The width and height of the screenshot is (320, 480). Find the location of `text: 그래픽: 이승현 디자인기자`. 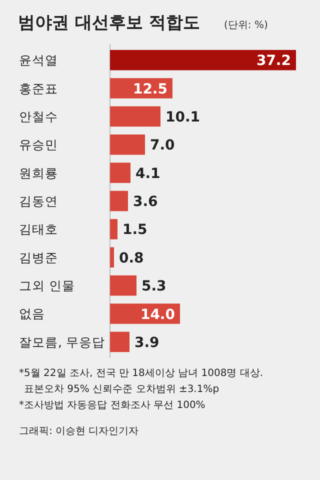

text: 그래픽: 이승현 디자인기자 is located at coordinates (79, 431).